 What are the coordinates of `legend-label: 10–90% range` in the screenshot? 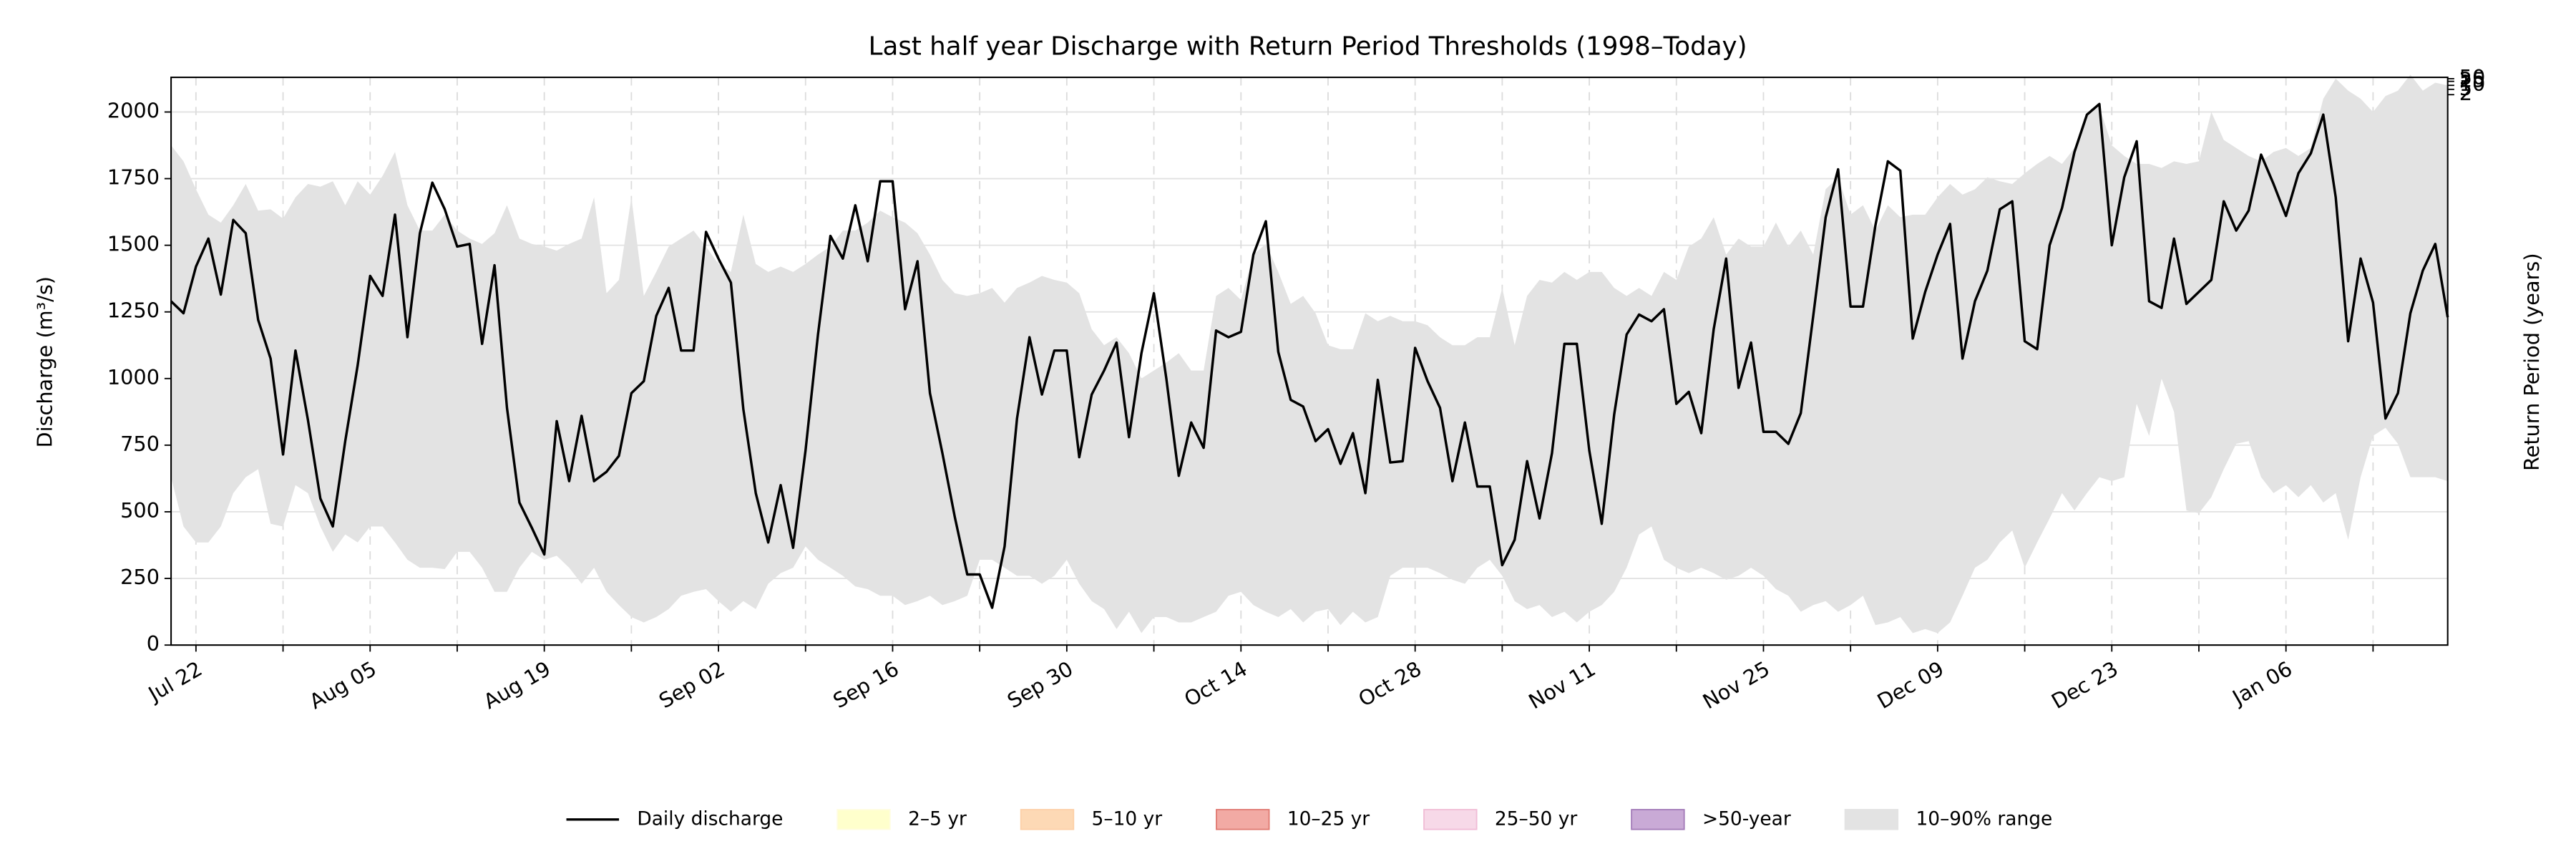 It's located at (1984, 818).